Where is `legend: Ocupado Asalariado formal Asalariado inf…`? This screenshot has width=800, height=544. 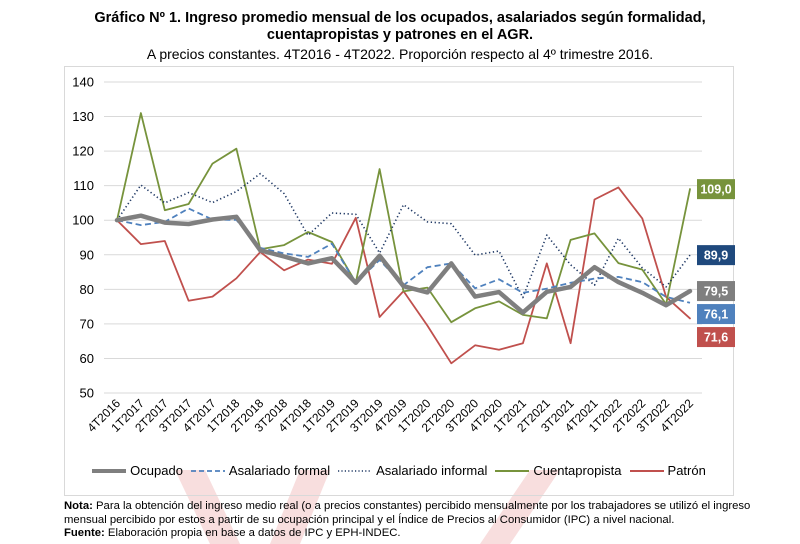 legend: Ocupado Asalariado formal Asalariado inf… is located at coordinates (399, 470).